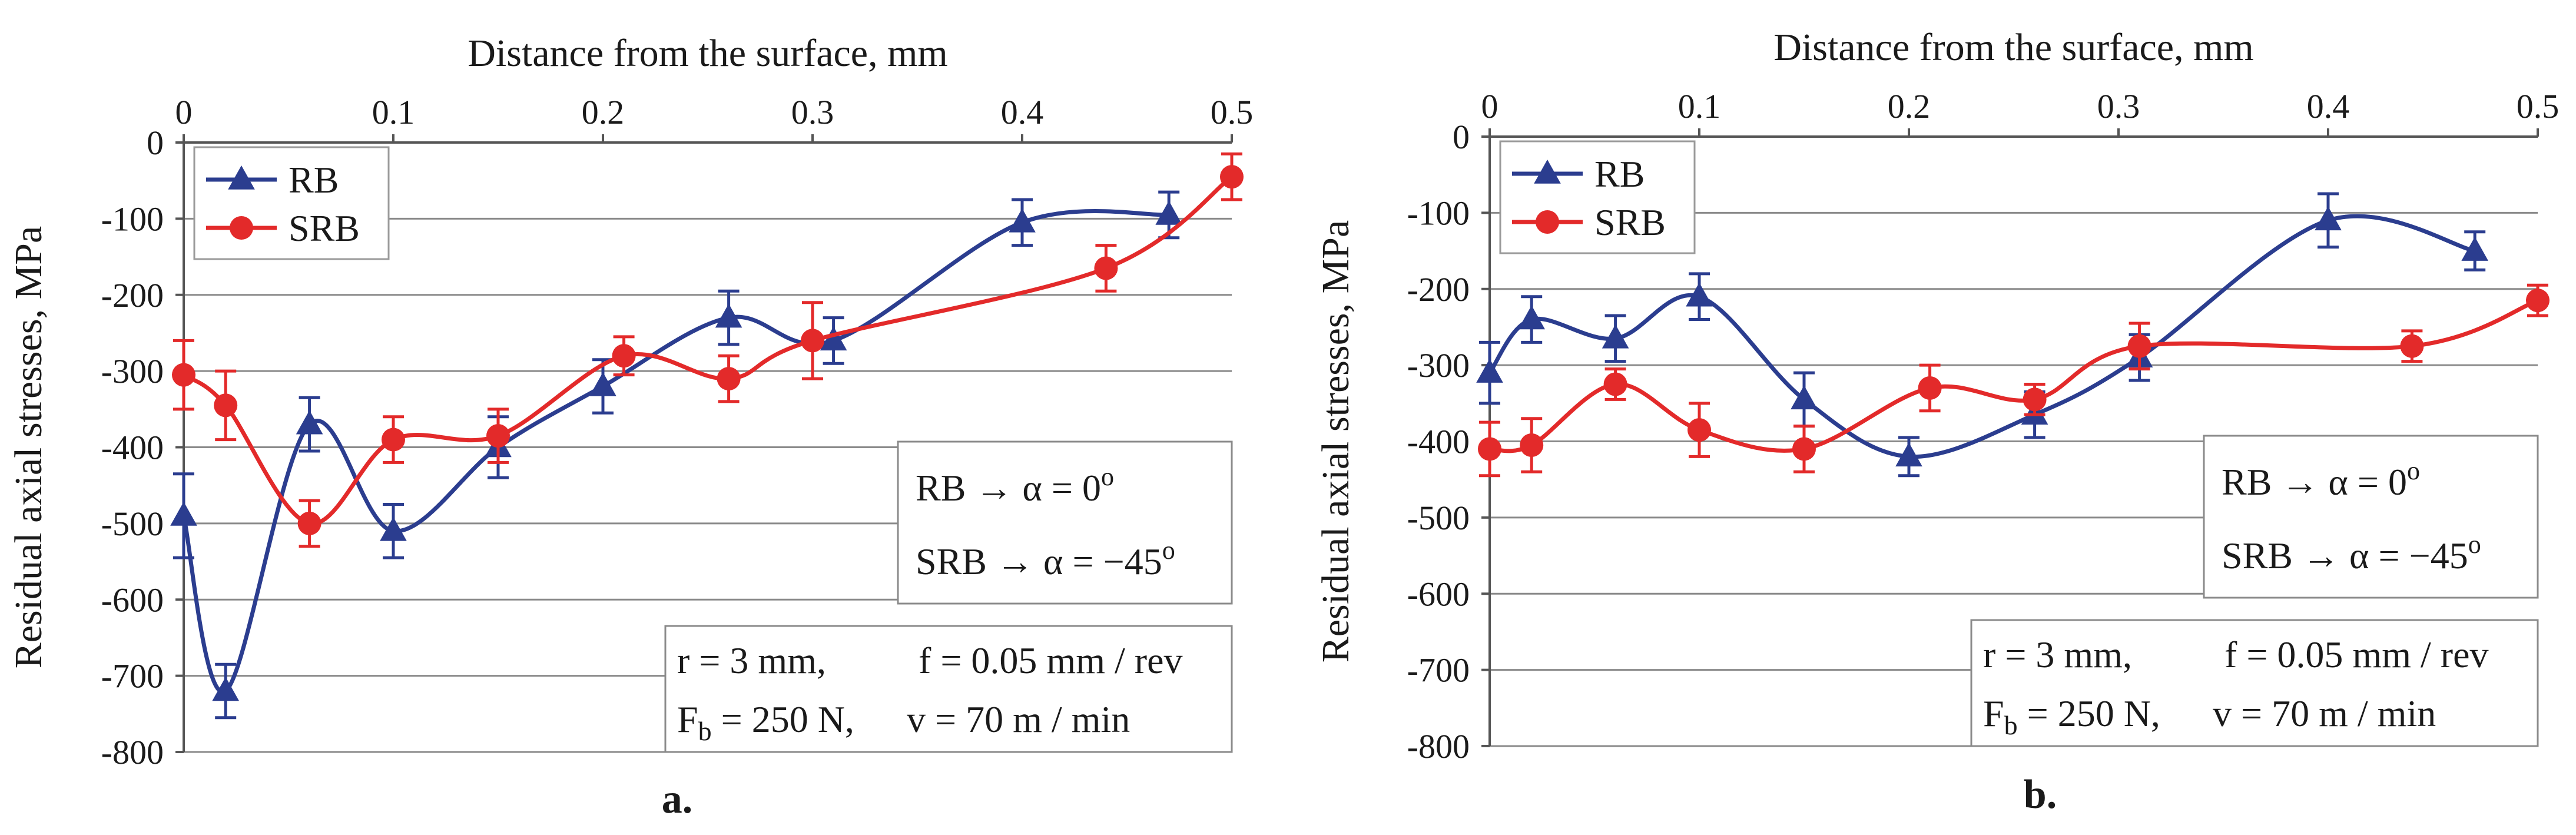 This screenshot has width=2576, height=835. What do you see at coordinates (2324, 713) in the screenshot?
I see `annotation-text: v = 70 m / min` at bounding box center [2324, 713].